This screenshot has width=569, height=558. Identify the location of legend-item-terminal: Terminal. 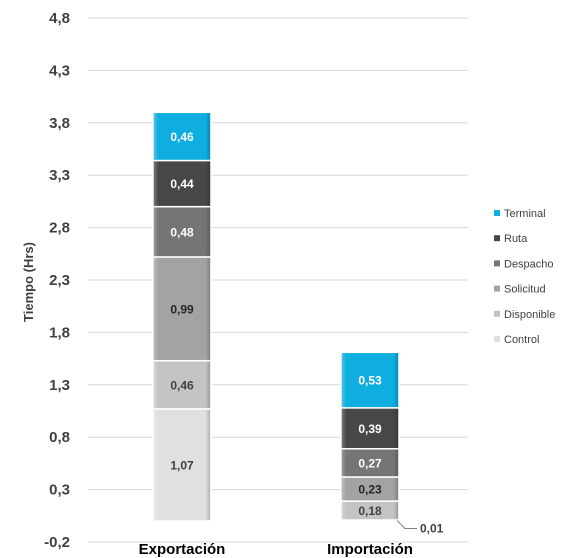
(520, 214).